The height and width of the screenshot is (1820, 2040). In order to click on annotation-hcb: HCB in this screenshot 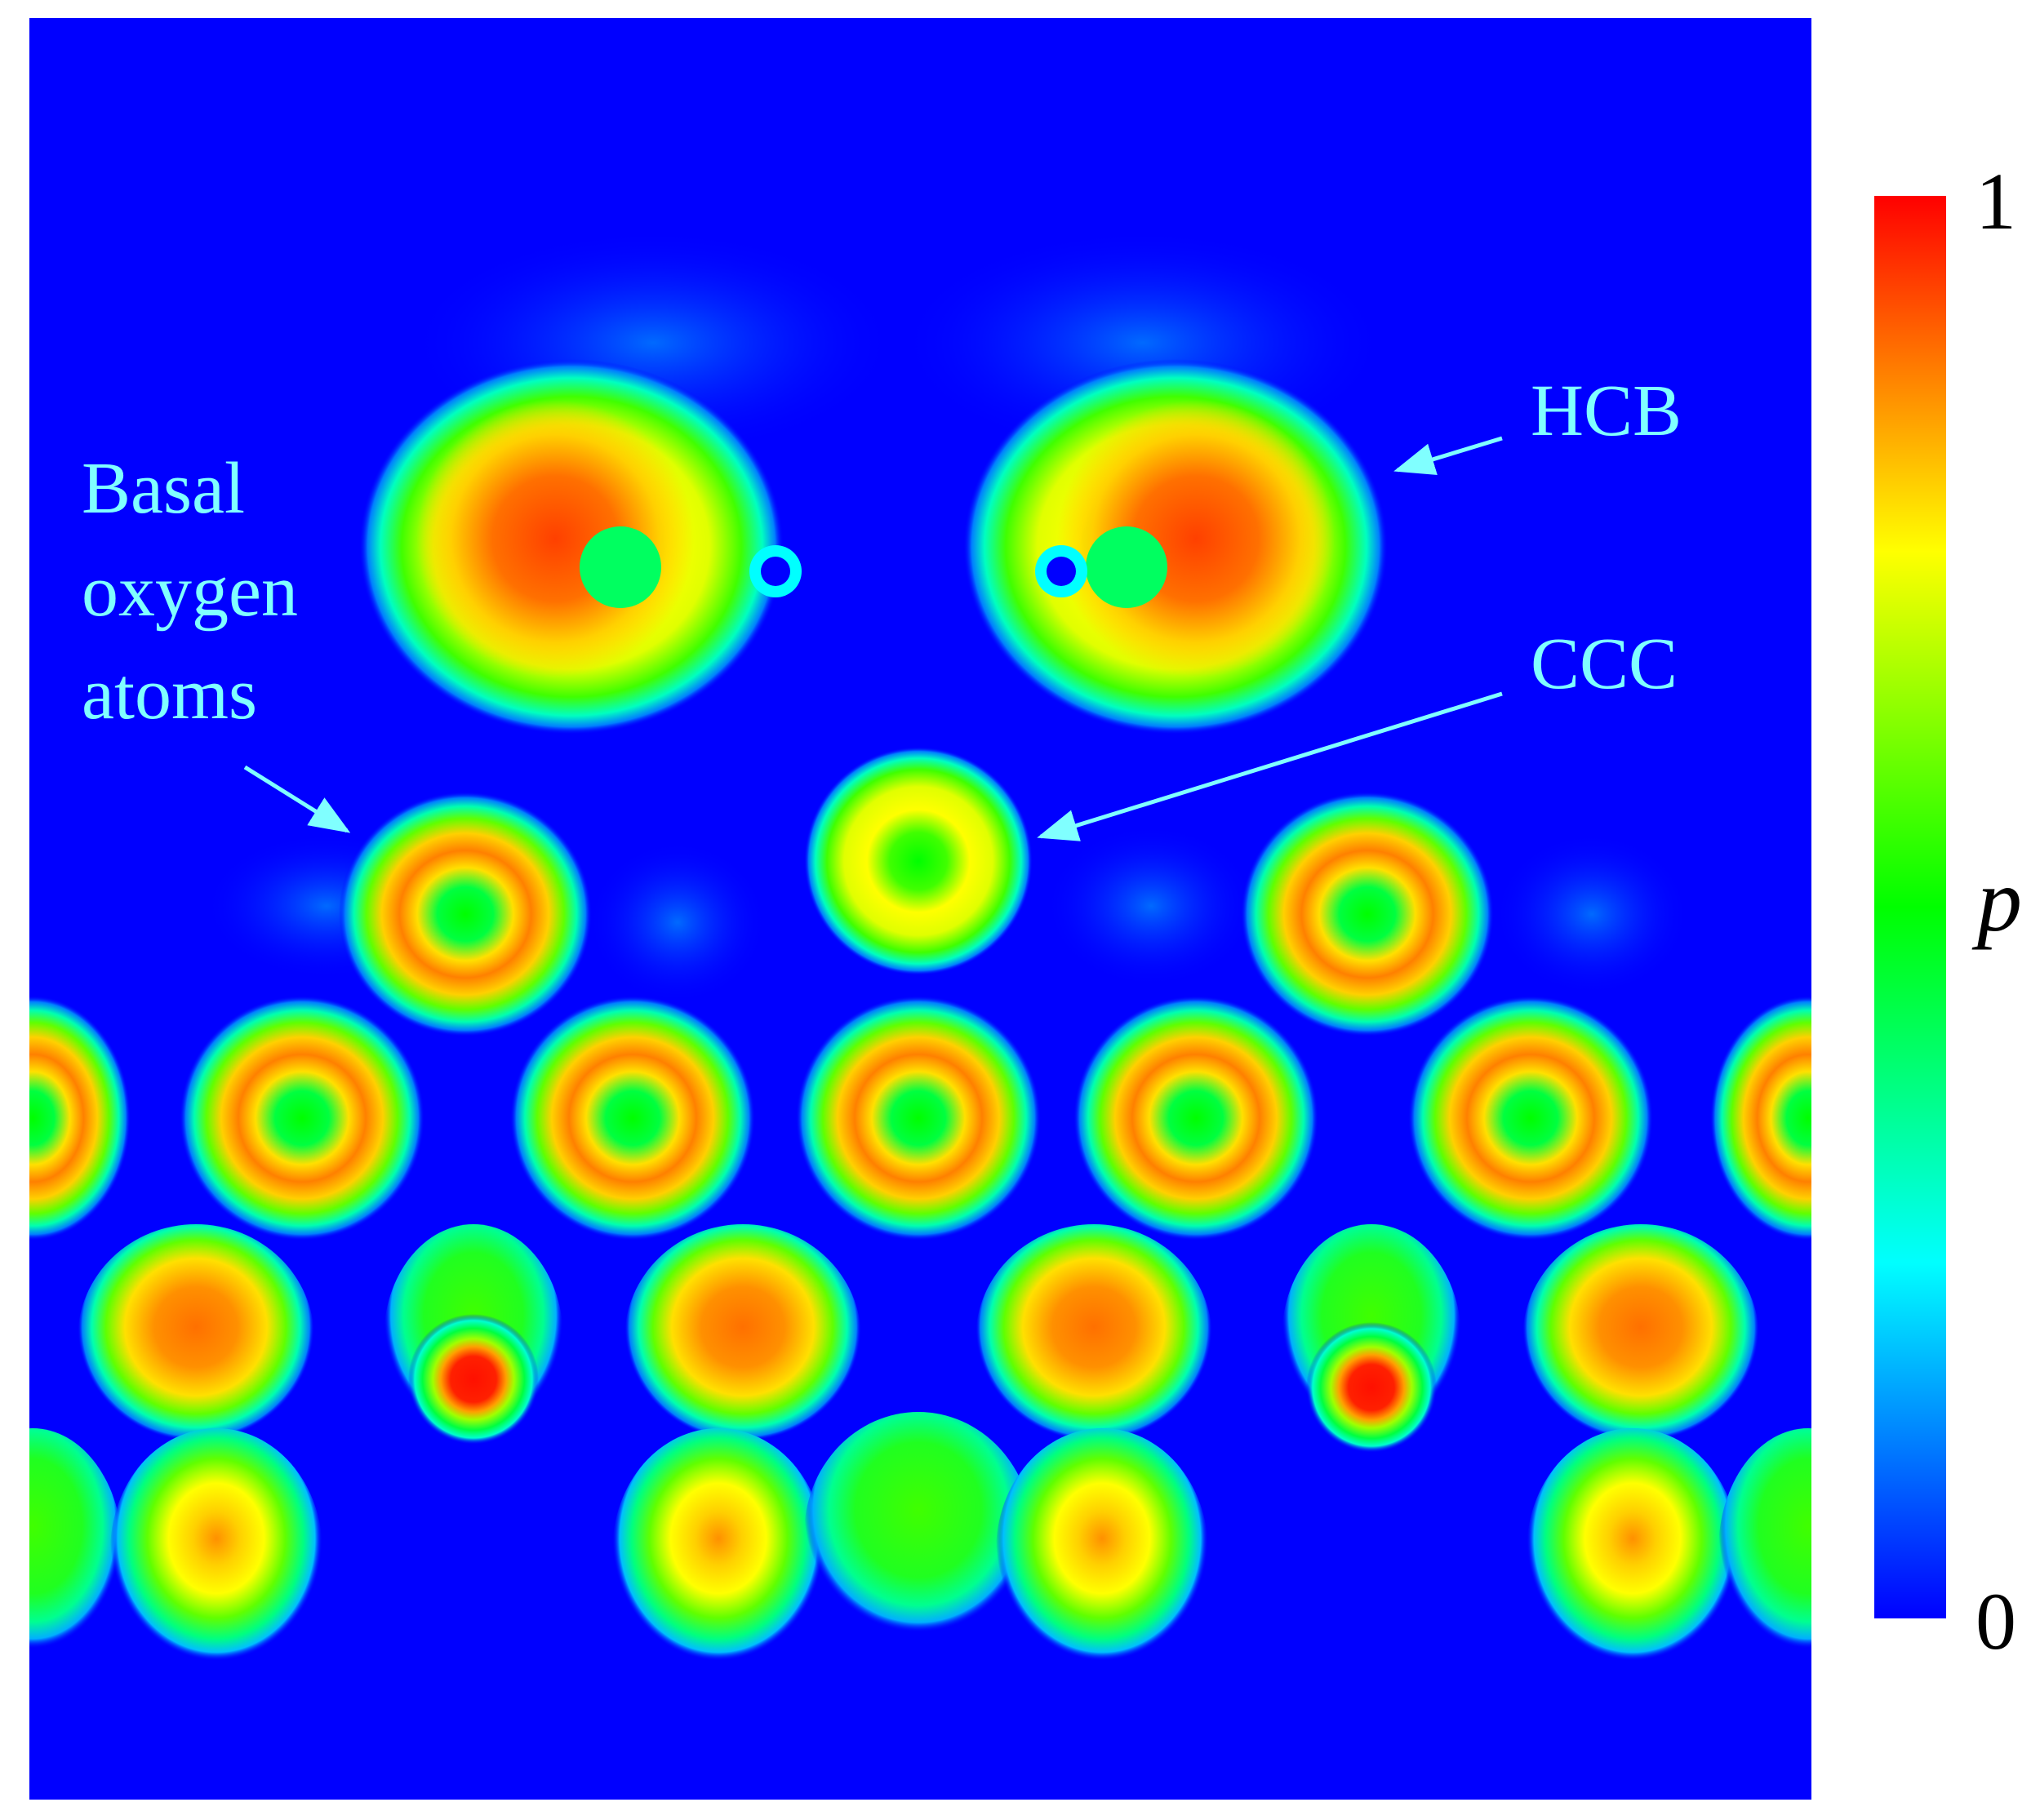, I will do `click(1538, 424)`.